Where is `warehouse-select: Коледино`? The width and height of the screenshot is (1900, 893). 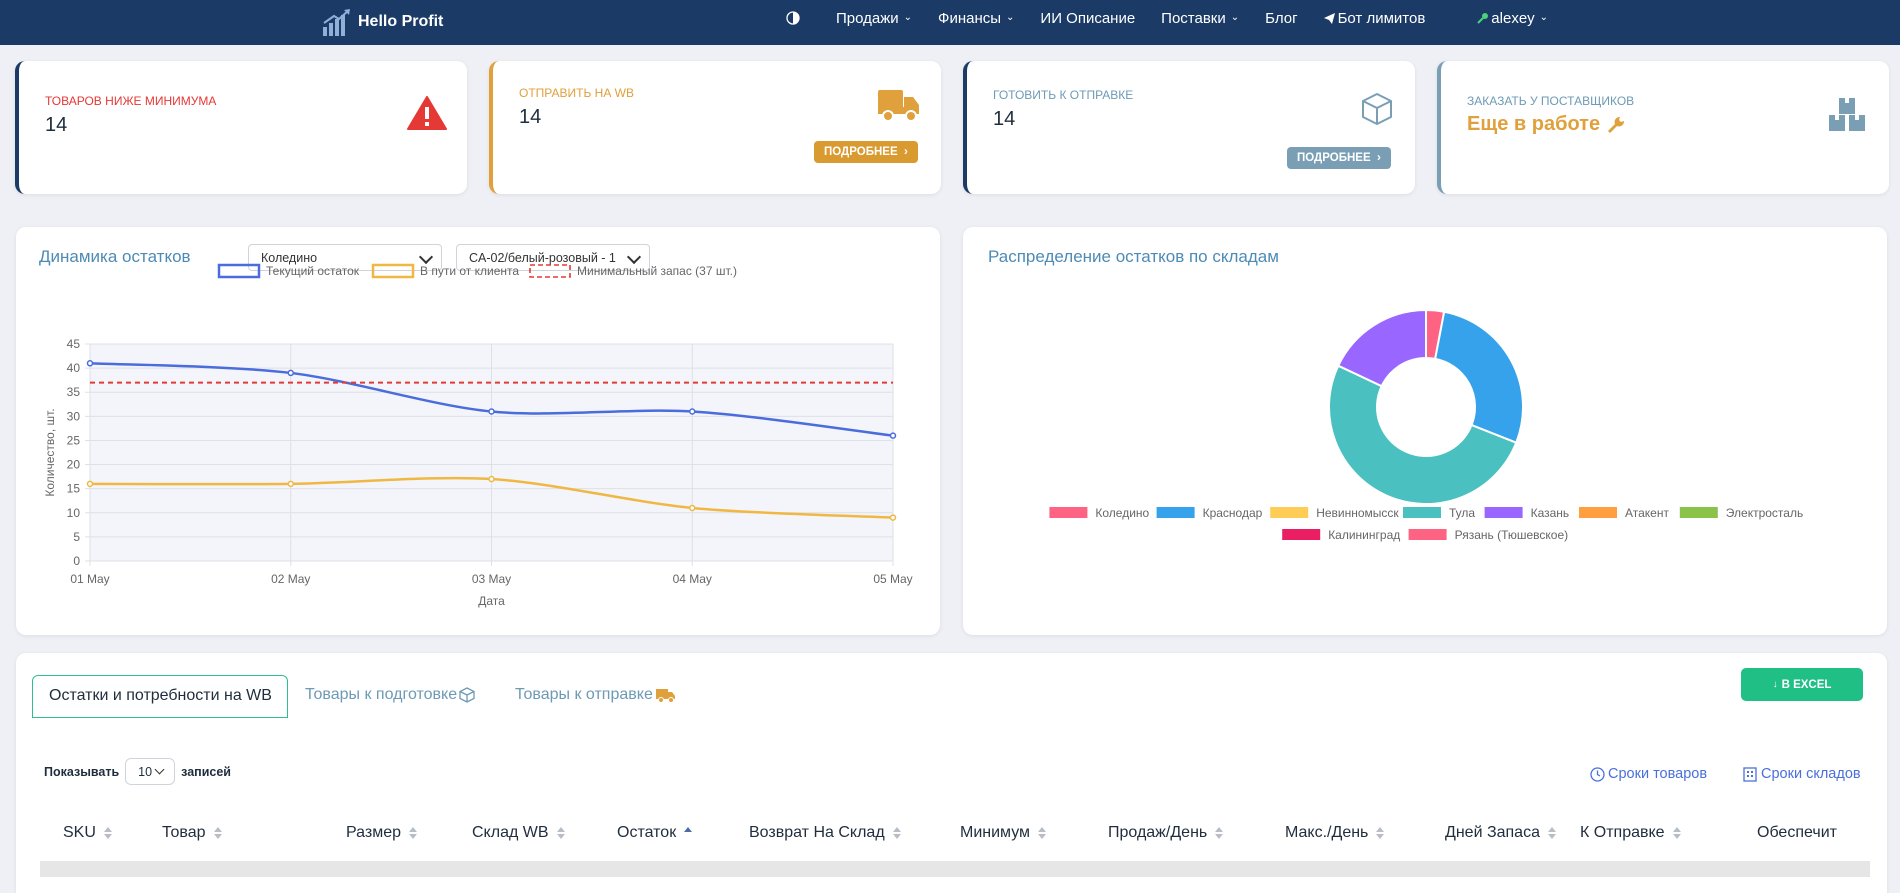 warehouse-select: Коледино is located at coordinates (345, 257).